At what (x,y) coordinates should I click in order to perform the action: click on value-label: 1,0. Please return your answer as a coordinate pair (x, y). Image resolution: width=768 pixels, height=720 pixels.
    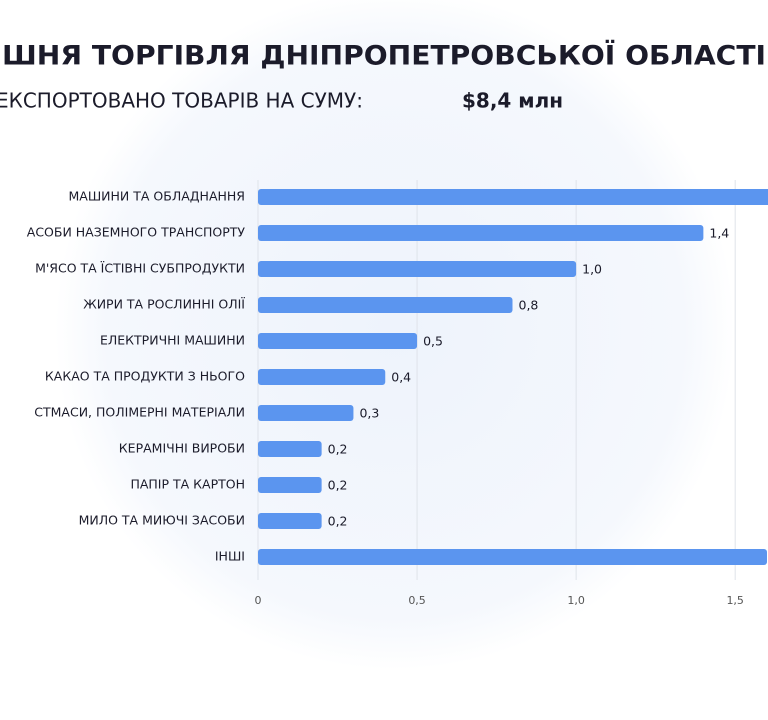
    Looking at the image, I should click on (592, 269).